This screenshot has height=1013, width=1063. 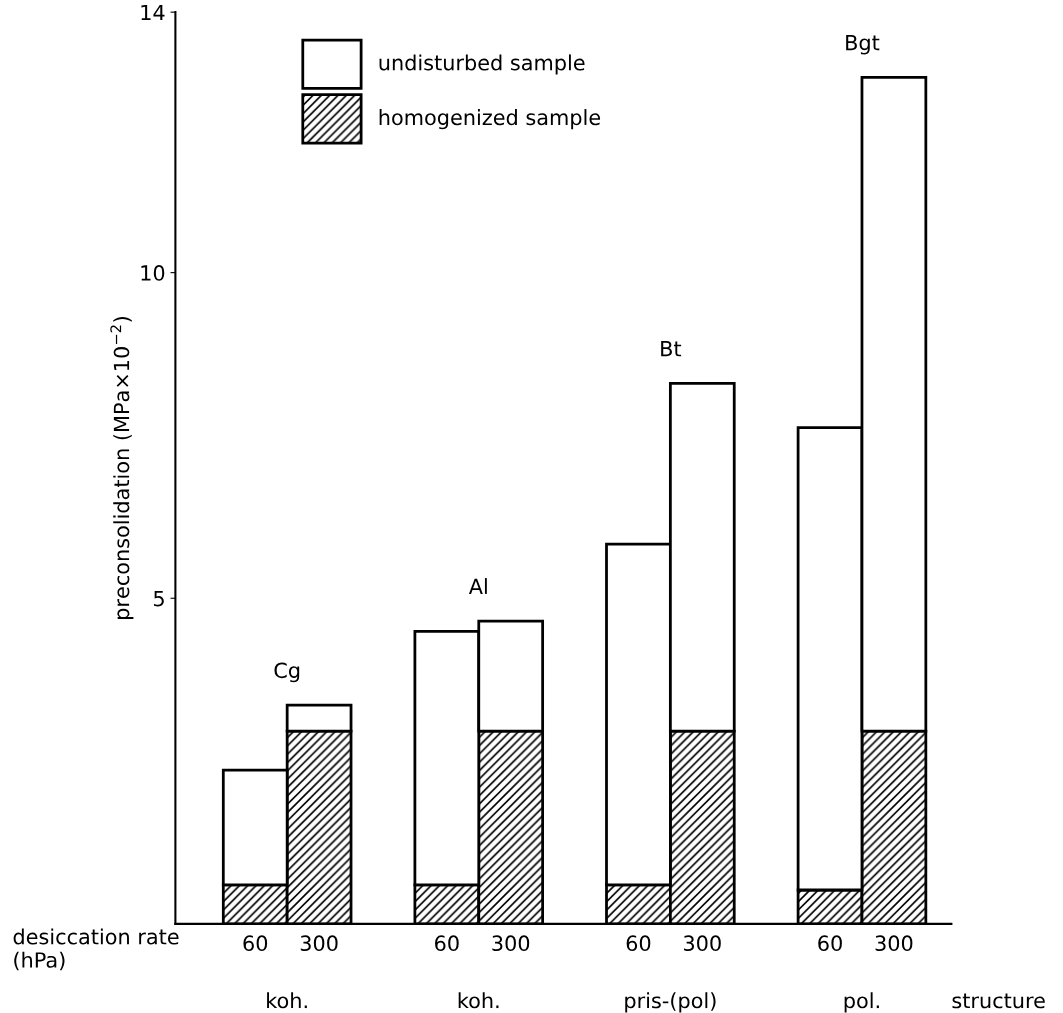 What do you see at coordinates (482, 64) in the screenshot?
I see `legend-label: undisturbed sample` at bounding box center [482, 64].